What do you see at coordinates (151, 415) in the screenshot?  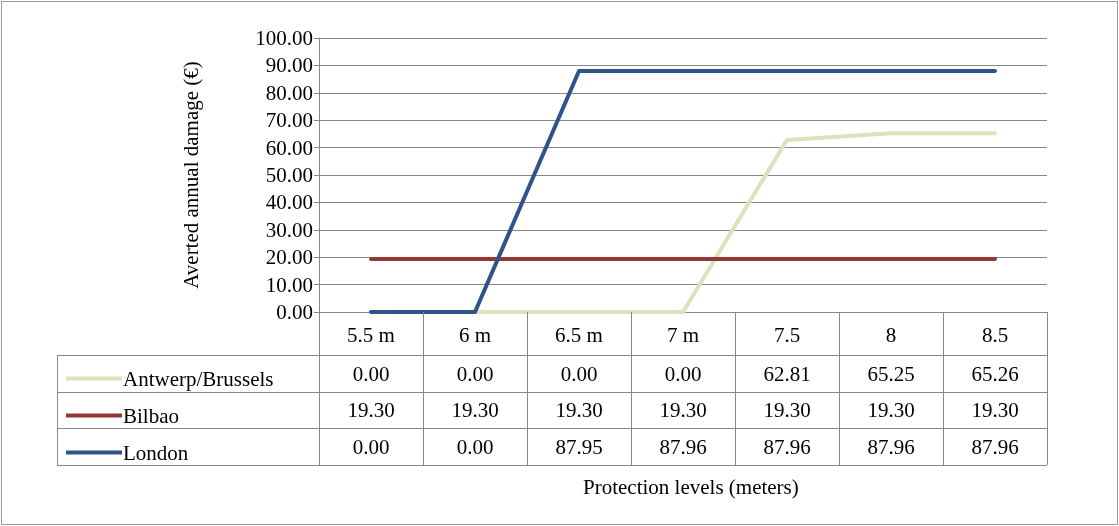 I see `legend-label: Bilbao` at bounding box center [151, 415].